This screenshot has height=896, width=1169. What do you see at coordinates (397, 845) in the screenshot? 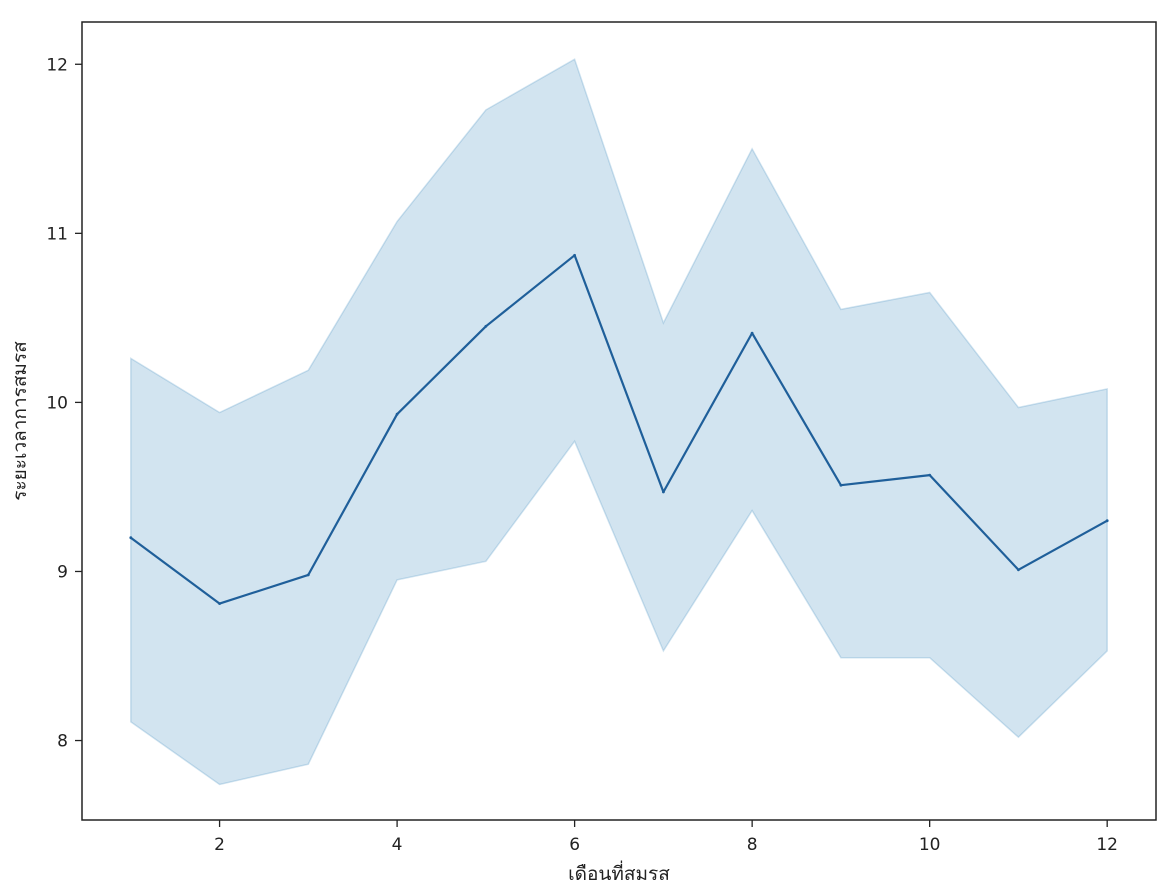
I see `x-tick-label: 4` at bounding box center [397, 845].